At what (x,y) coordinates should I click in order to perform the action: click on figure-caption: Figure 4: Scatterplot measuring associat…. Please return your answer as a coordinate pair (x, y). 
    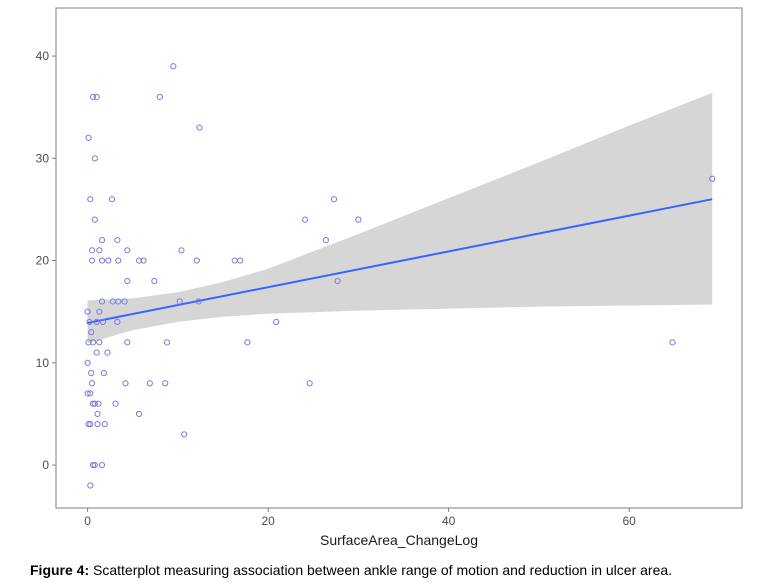
    Looking at the image, I should click on (351, 570).